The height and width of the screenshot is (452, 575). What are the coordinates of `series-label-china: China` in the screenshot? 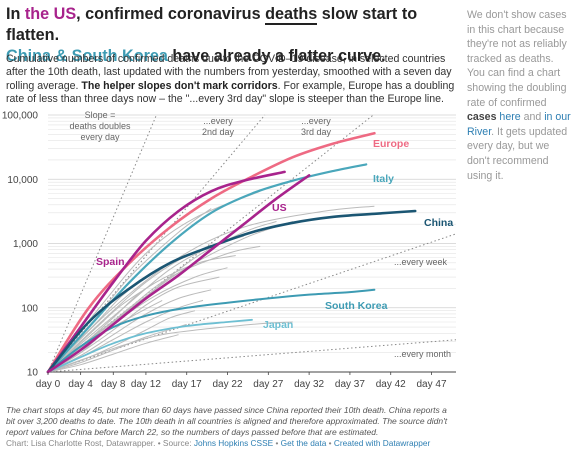 It's located at (438, 223).